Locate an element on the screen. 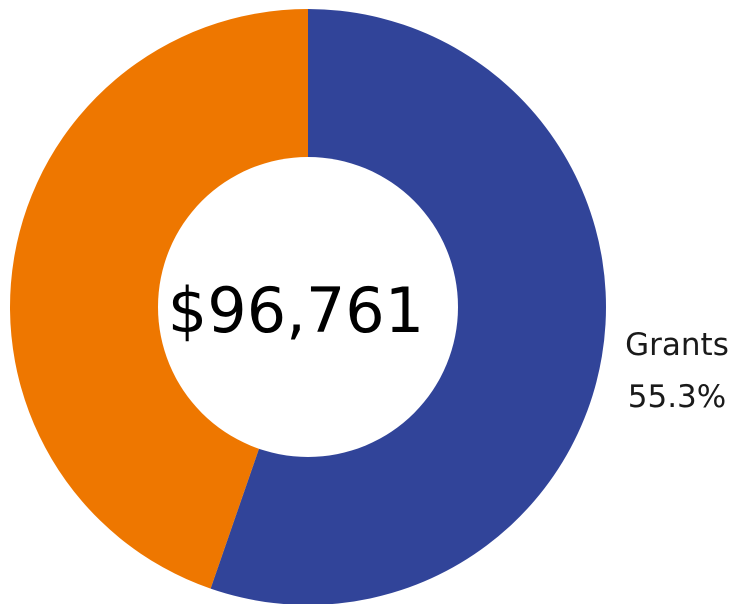 This screenshot has height=604, width=745. slice-labels: Grants 55.3% is located at coordinates (677, 371).